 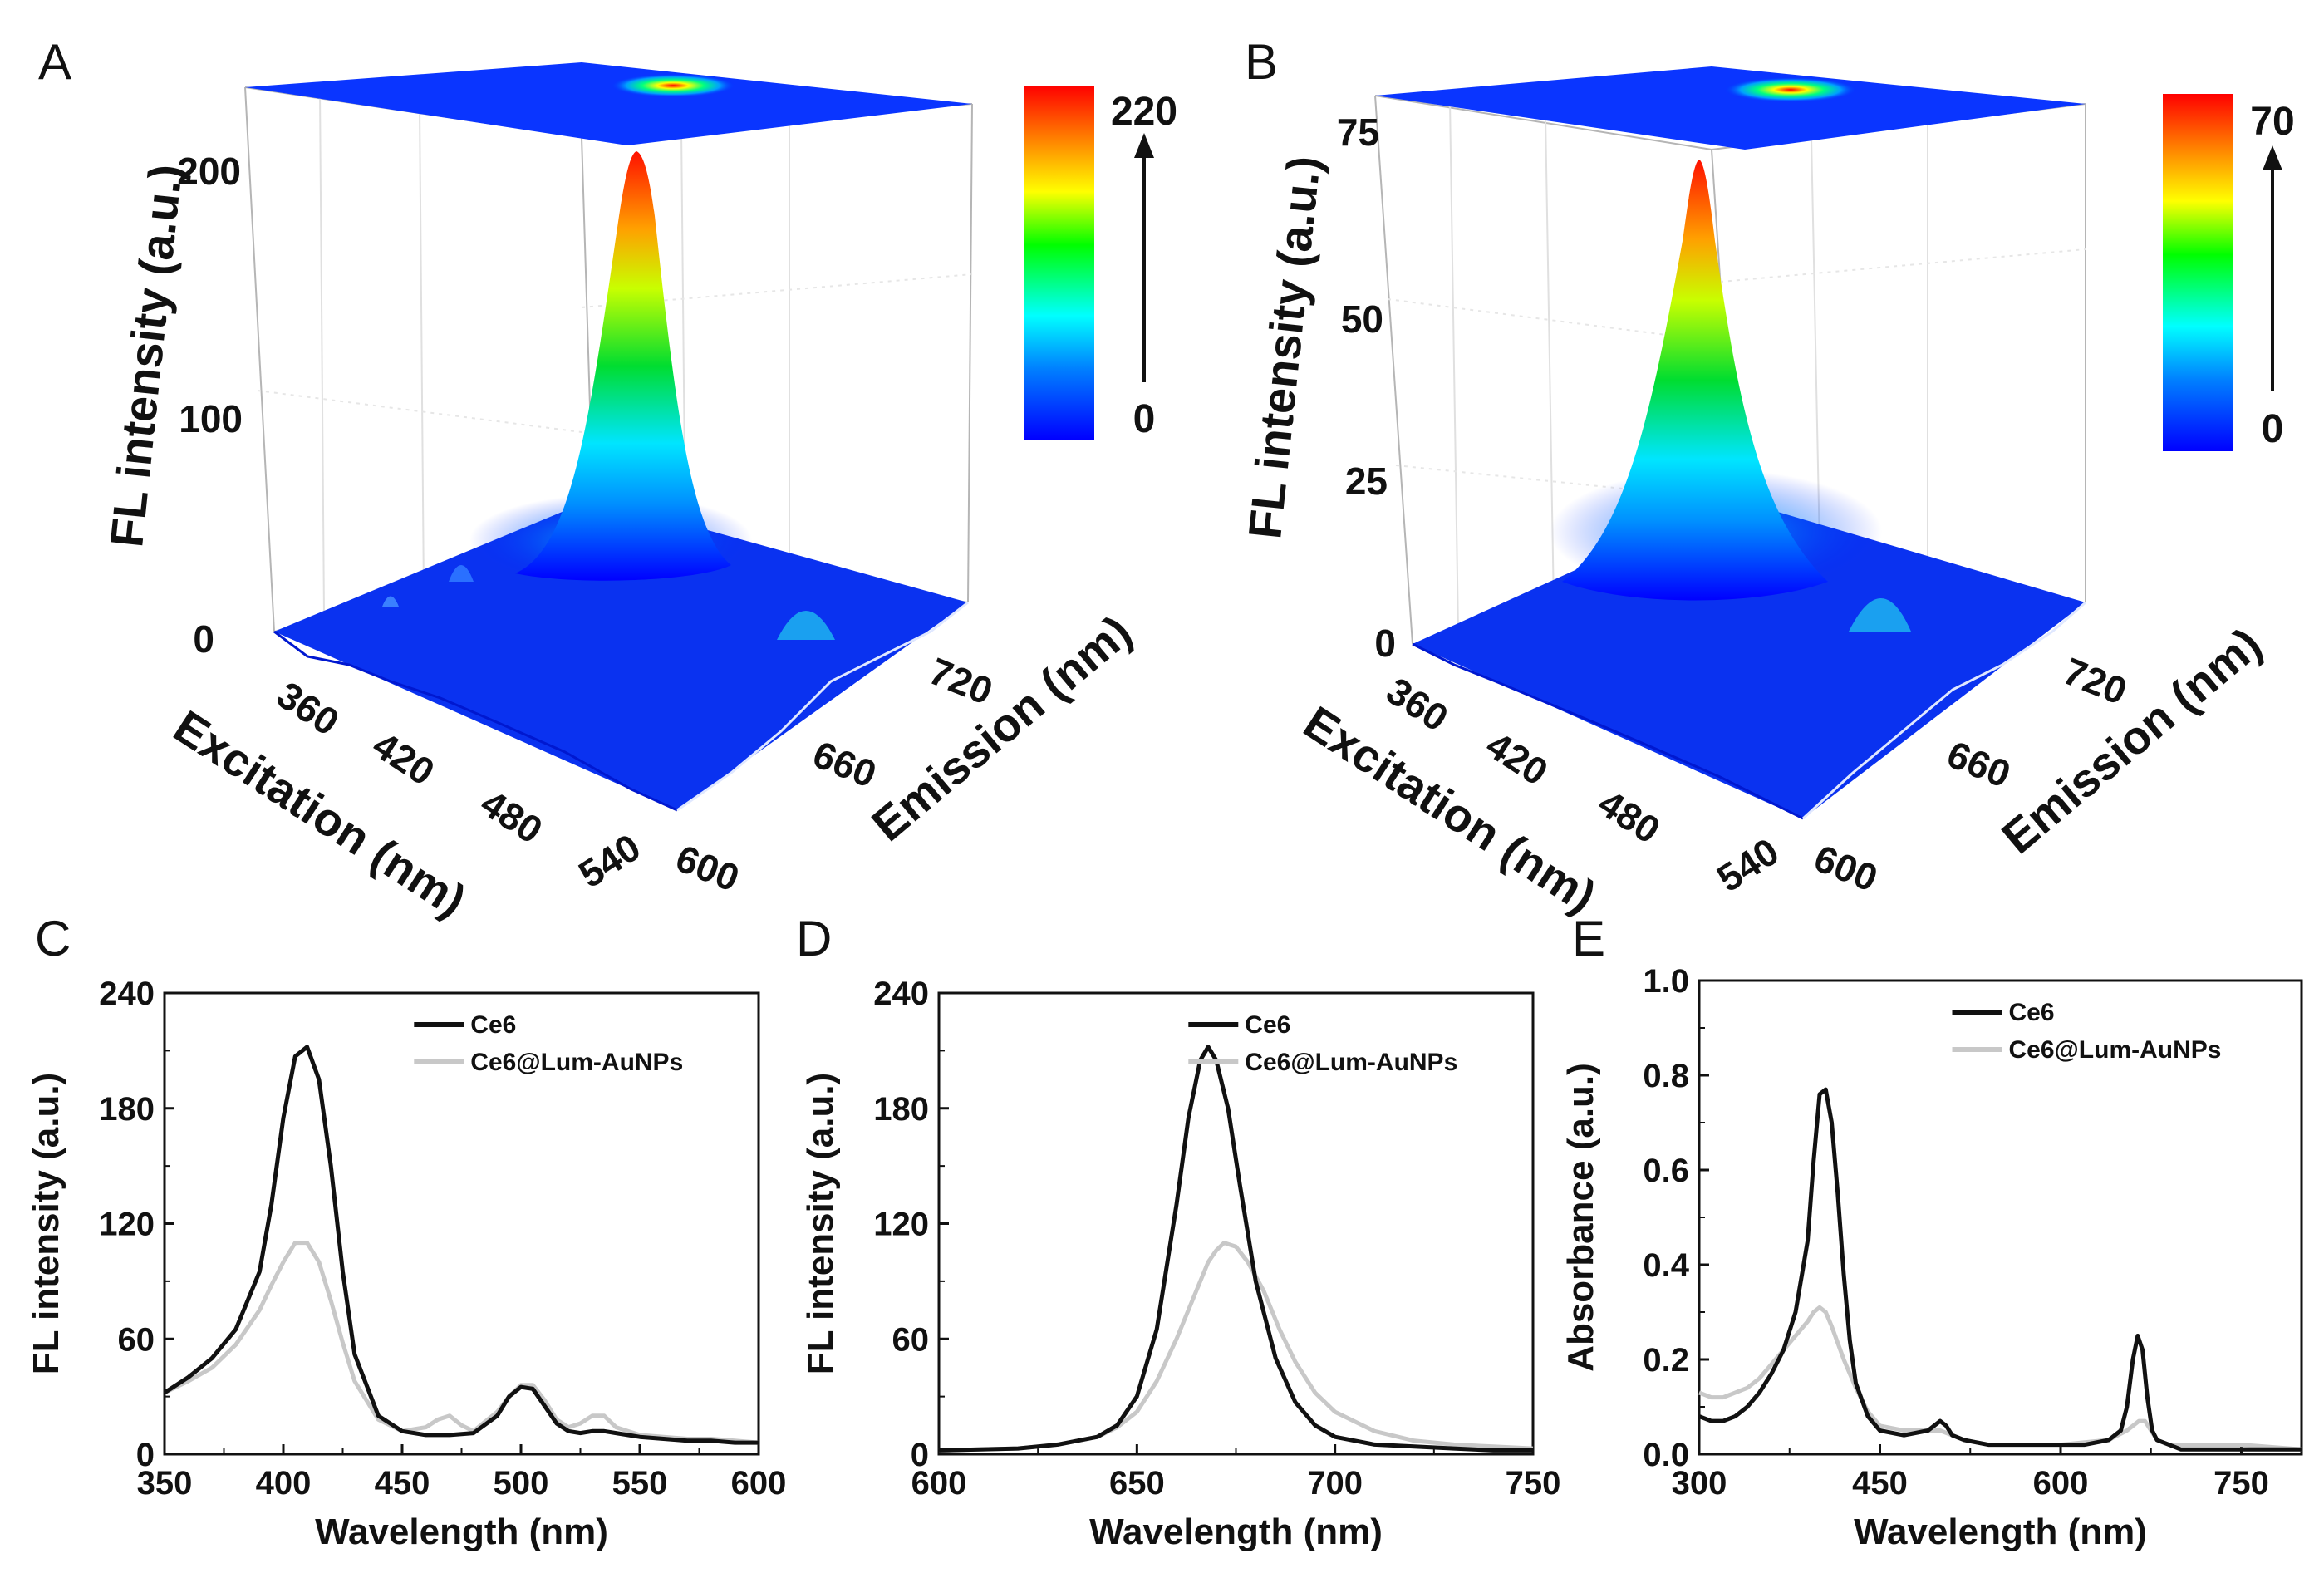 What do you see at coordinates (2000, 1378) in the screenshot?
I see `panel-e-series-ce6-lum-aunps-line` at bounding box center [2000, 1378].